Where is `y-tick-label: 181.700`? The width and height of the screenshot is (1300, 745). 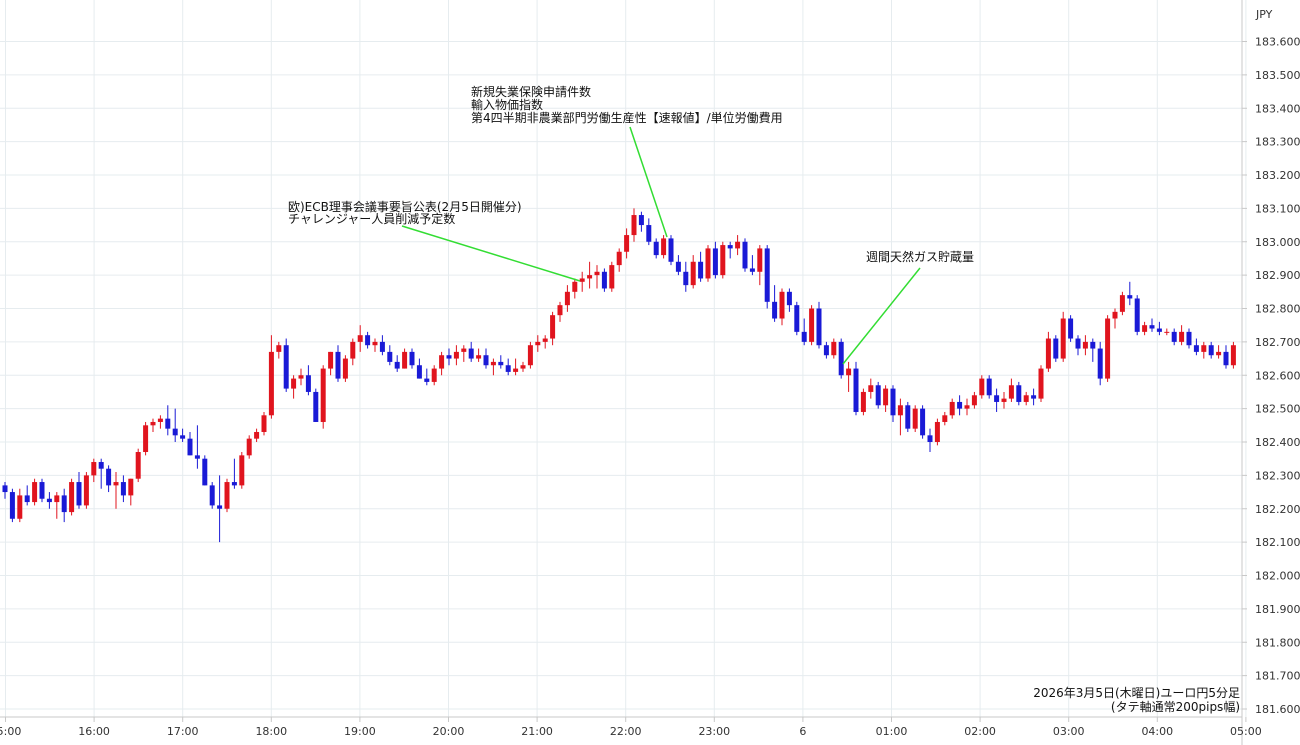 y-tick-label: 181.700 is located at coordinates (1277, 676).